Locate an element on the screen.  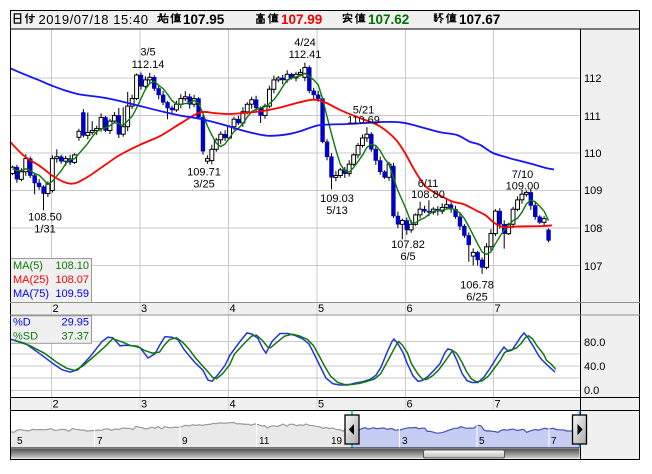
svg-text: 1/31 is located at coordinates (44, 230).